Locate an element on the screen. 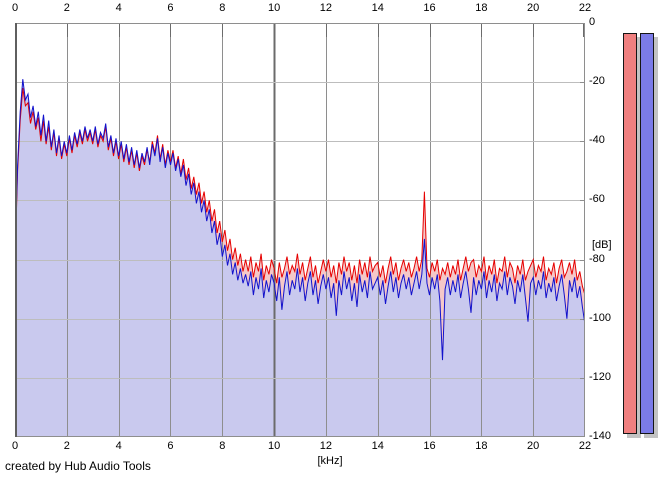  x-tick-label-top: 4 is located at coordinates (118, 8).